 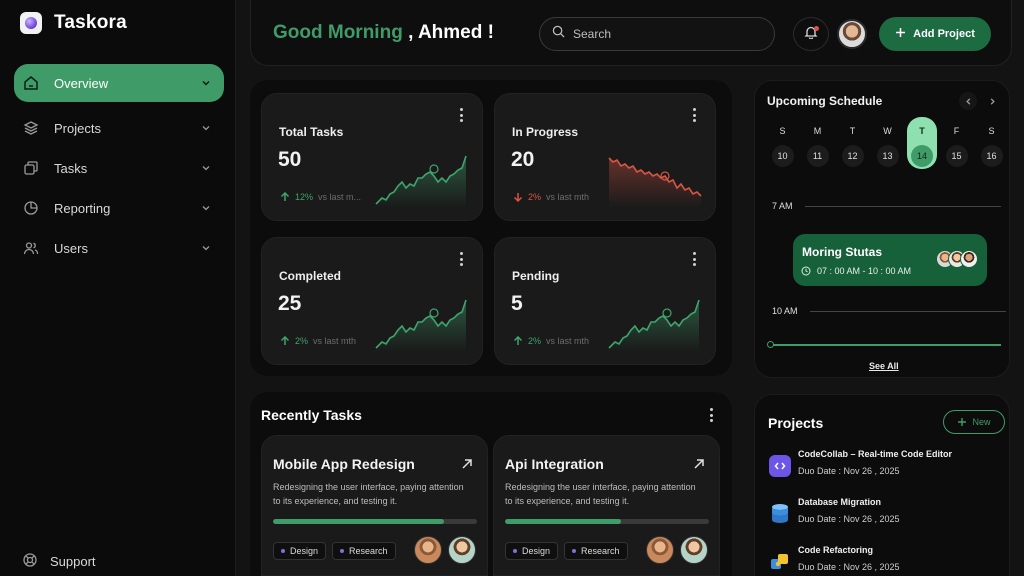 What do you see at coordinates (359, 521) in the screenshot?
I see `progress-fill` at bounding box center [359, 521].